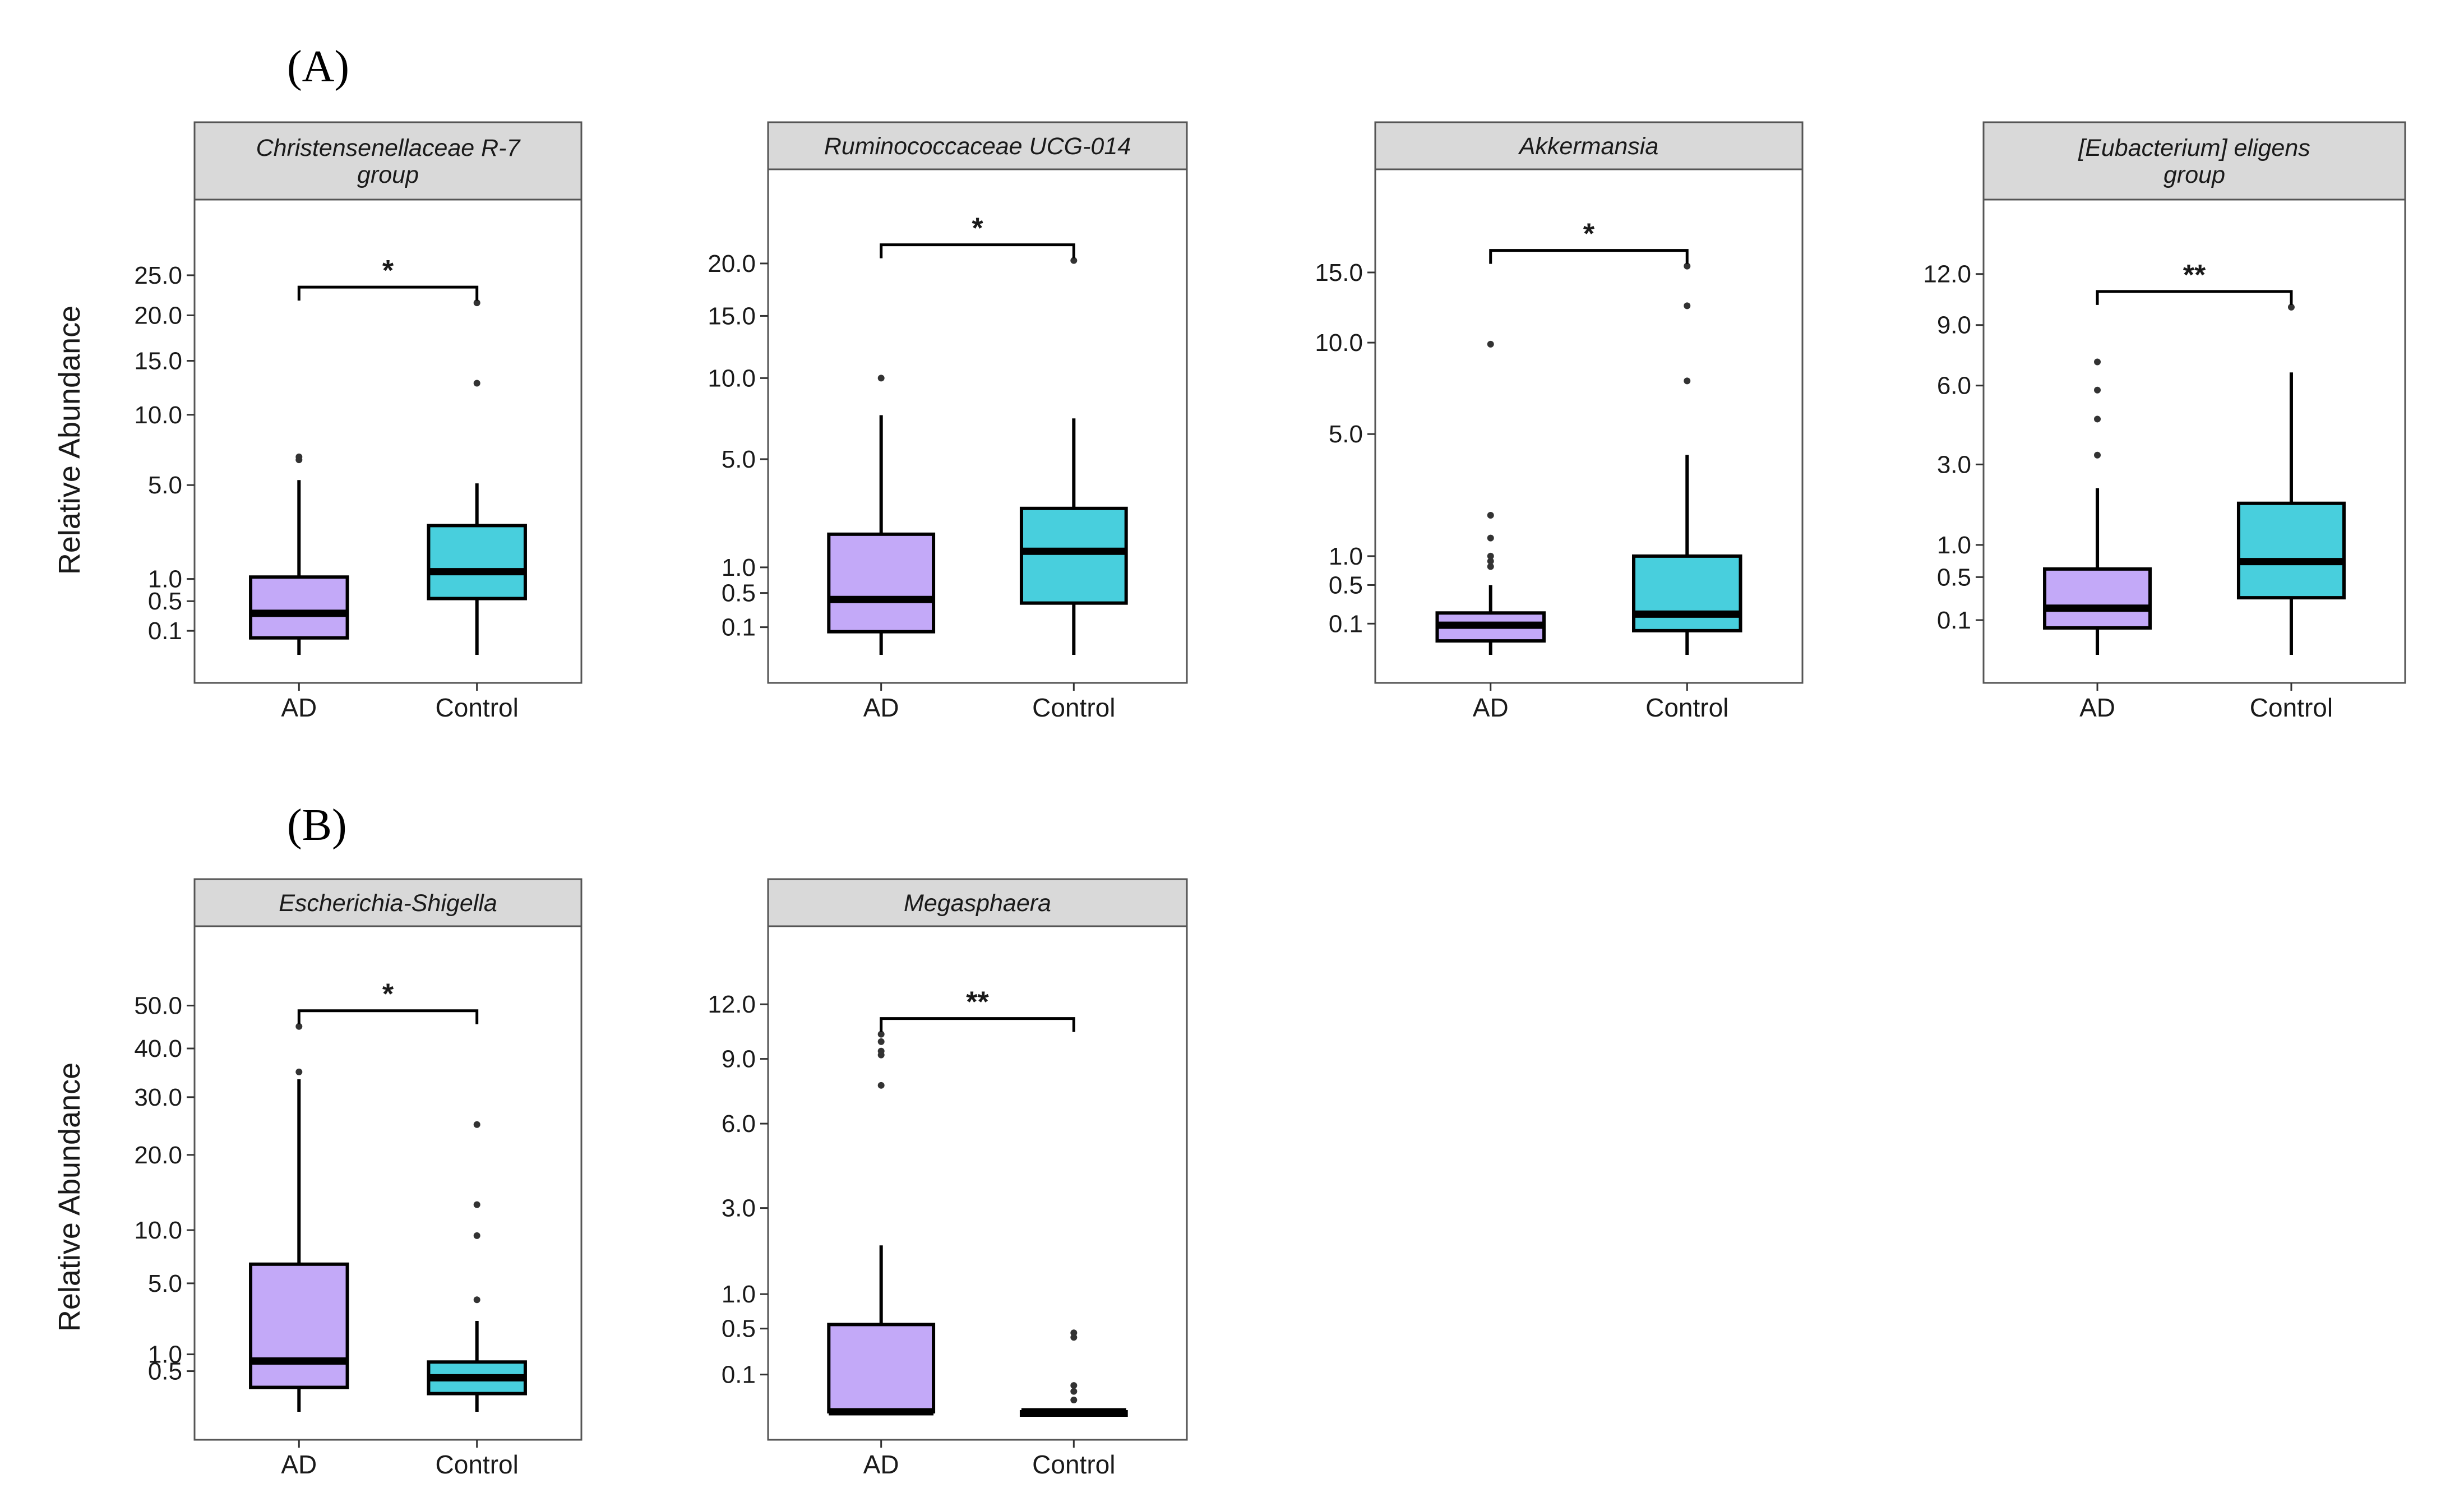 This screenshot has width=2464, height=1511. Describe the element at coordinates (158, 1048) in the screenshot. I see `y-tick-label: 40.0` at that location.